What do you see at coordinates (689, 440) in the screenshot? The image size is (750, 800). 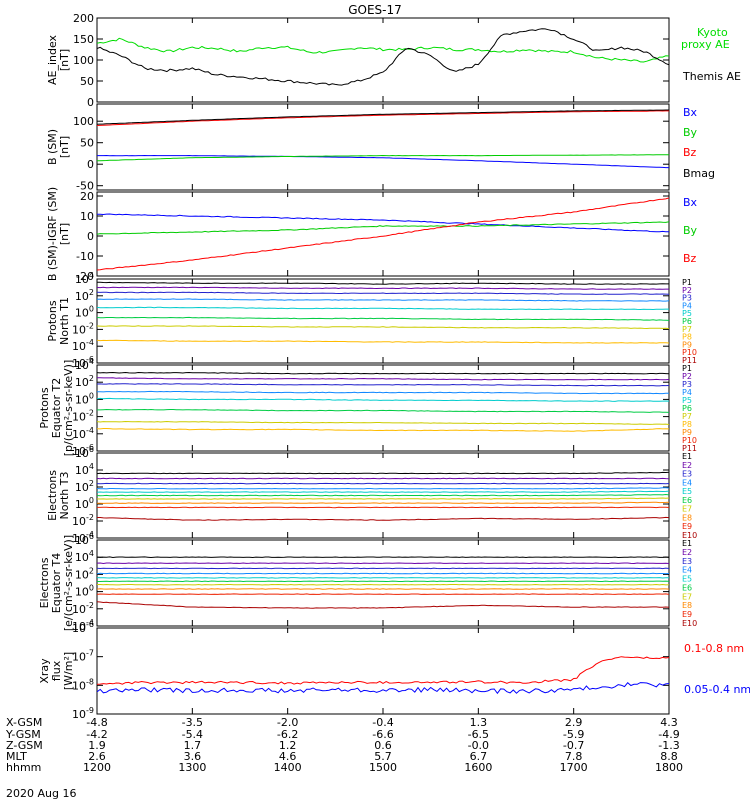 I see `legend-p10: P10` at bounding box center [689, 440].